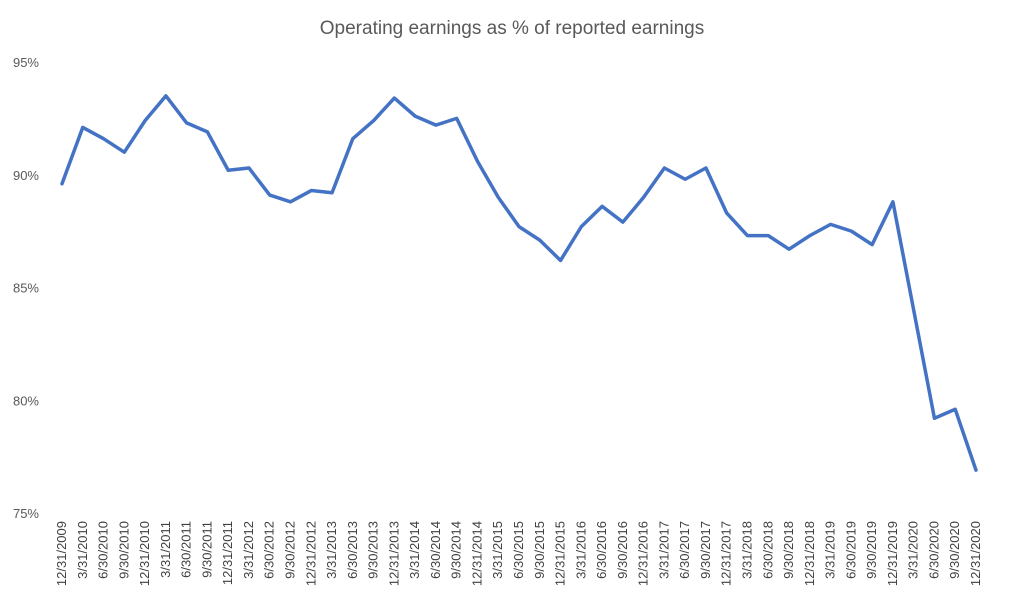  What do you see at coordinates (248, 550) in the screenshot?
I see `x-tick-label: 3/31/2012` at bounding box center [248, 550].